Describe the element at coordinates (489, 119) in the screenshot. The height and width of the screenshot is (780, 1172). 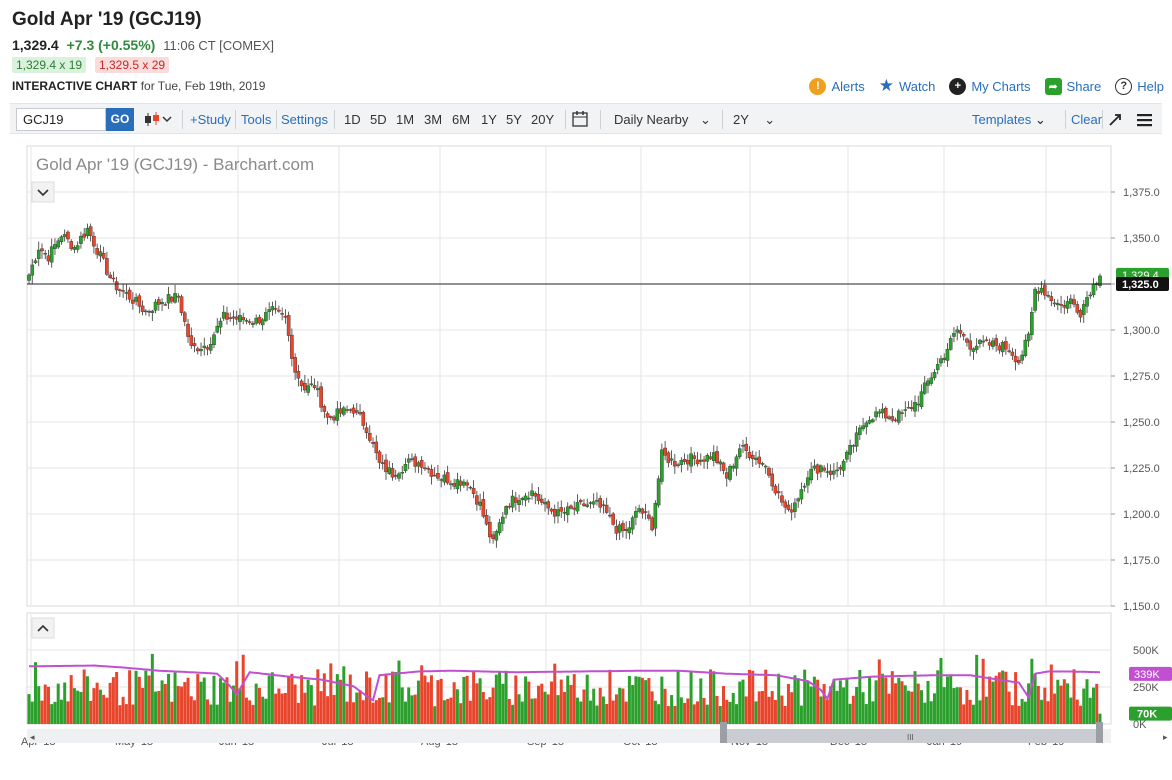
I see `period-1y: 1Y` at that location.